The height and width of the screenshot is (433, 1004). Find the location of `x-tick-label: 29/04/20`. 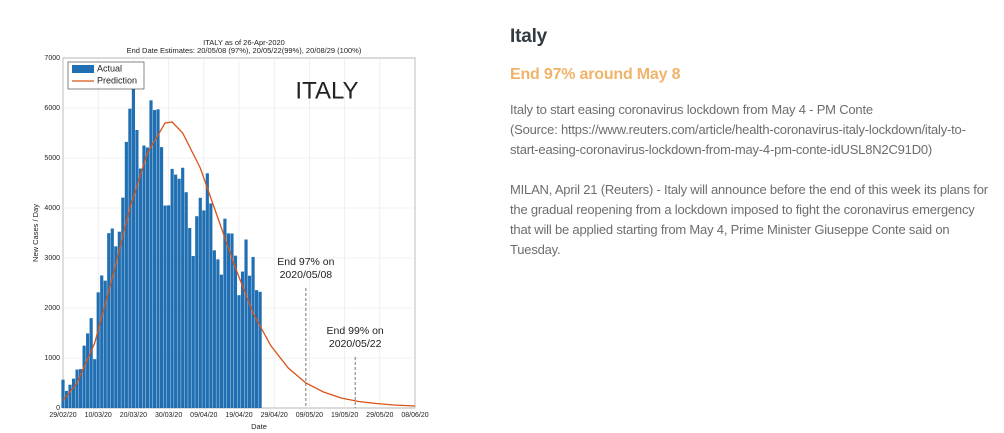

x-tick-label: 29/04/20 is located at coordinates (274, 415).